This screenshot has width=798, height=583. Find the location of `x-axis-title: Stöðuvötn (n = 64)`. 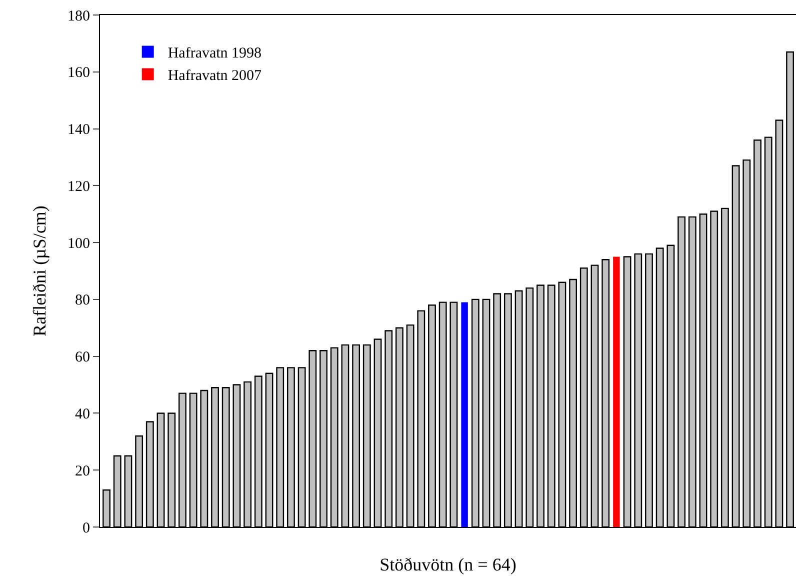

x-axis-title: Stöðuvötn (n = 64) is located at coordinates (448, 564).